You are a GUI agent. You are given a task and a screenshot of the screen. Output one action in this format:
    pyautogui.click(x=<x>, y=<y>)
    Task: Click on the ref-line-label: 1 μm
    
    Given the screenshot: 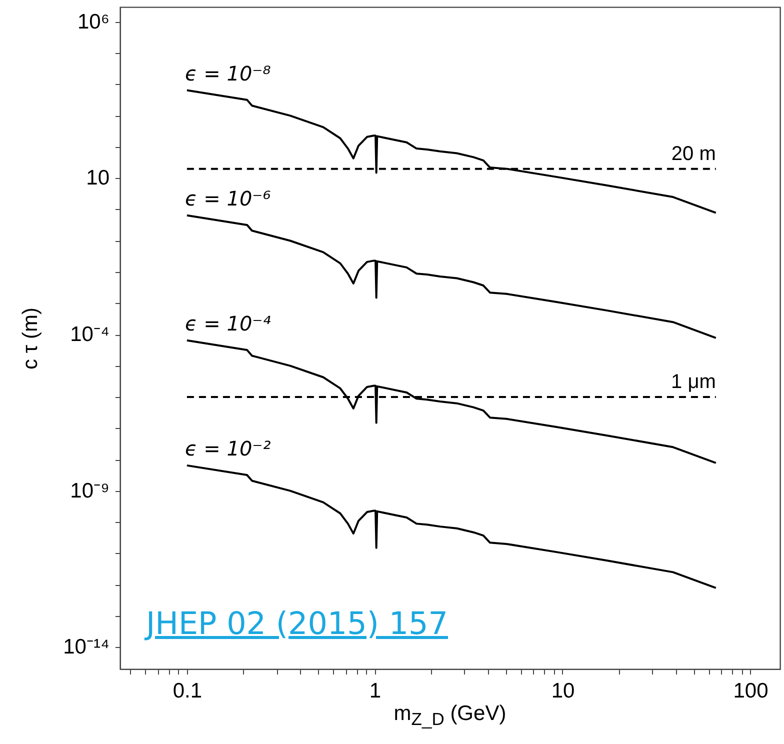 What is the action you would take?
    pyautogui.click(x=693, y=382)
    